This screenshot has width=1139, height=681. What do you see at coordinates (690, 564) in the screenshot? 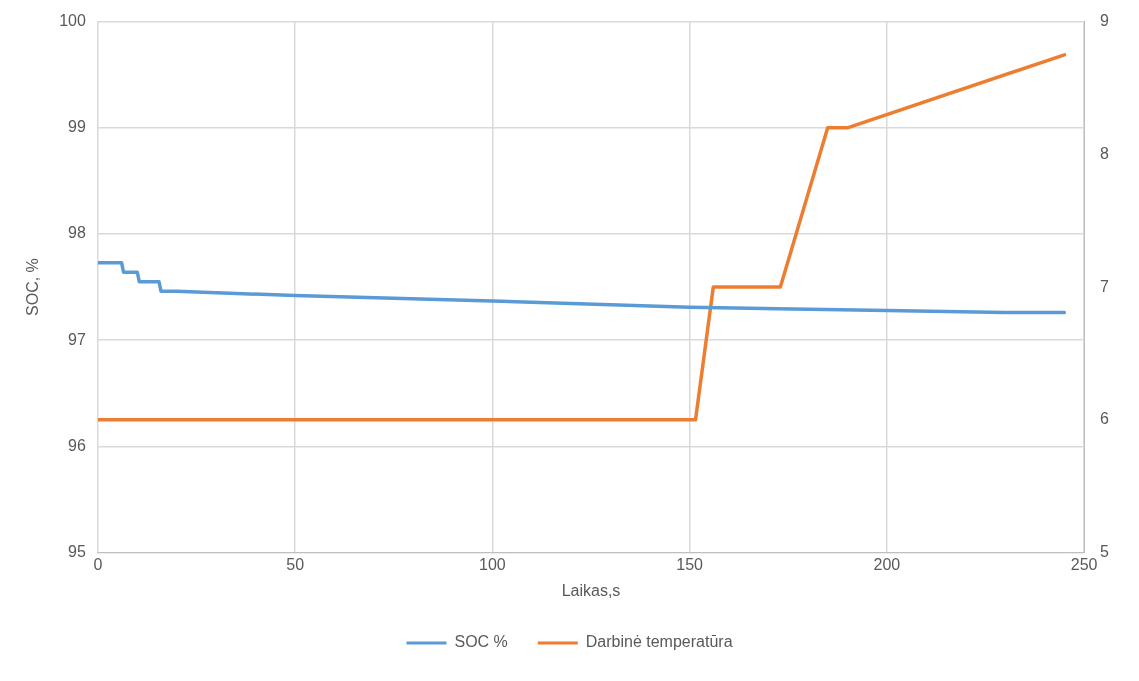
I see `x-tick-label: 150` at bounding box center [690, 564].